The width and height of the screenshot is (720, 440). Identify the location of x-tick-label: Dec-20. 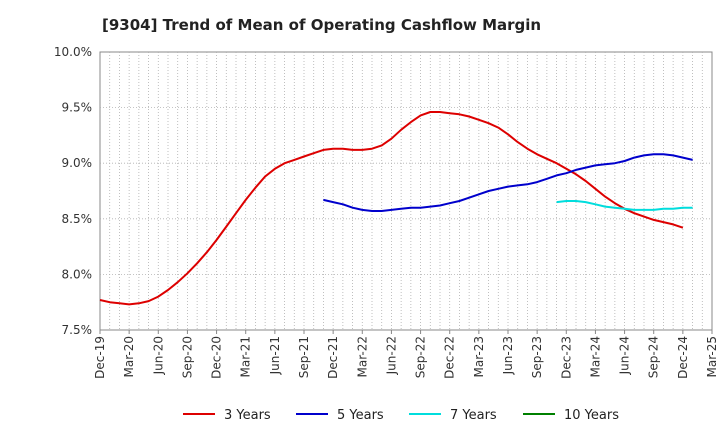
(217, 357).